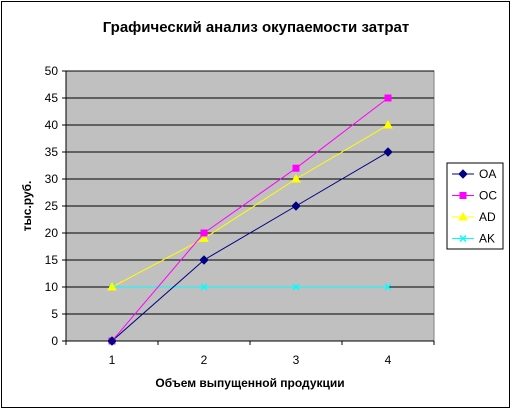 The width and height of the screenshot is (513, 411). Describe the element at coordinates (52, 71) in the screenshot. I see `y-tick-label: 50` at that location.